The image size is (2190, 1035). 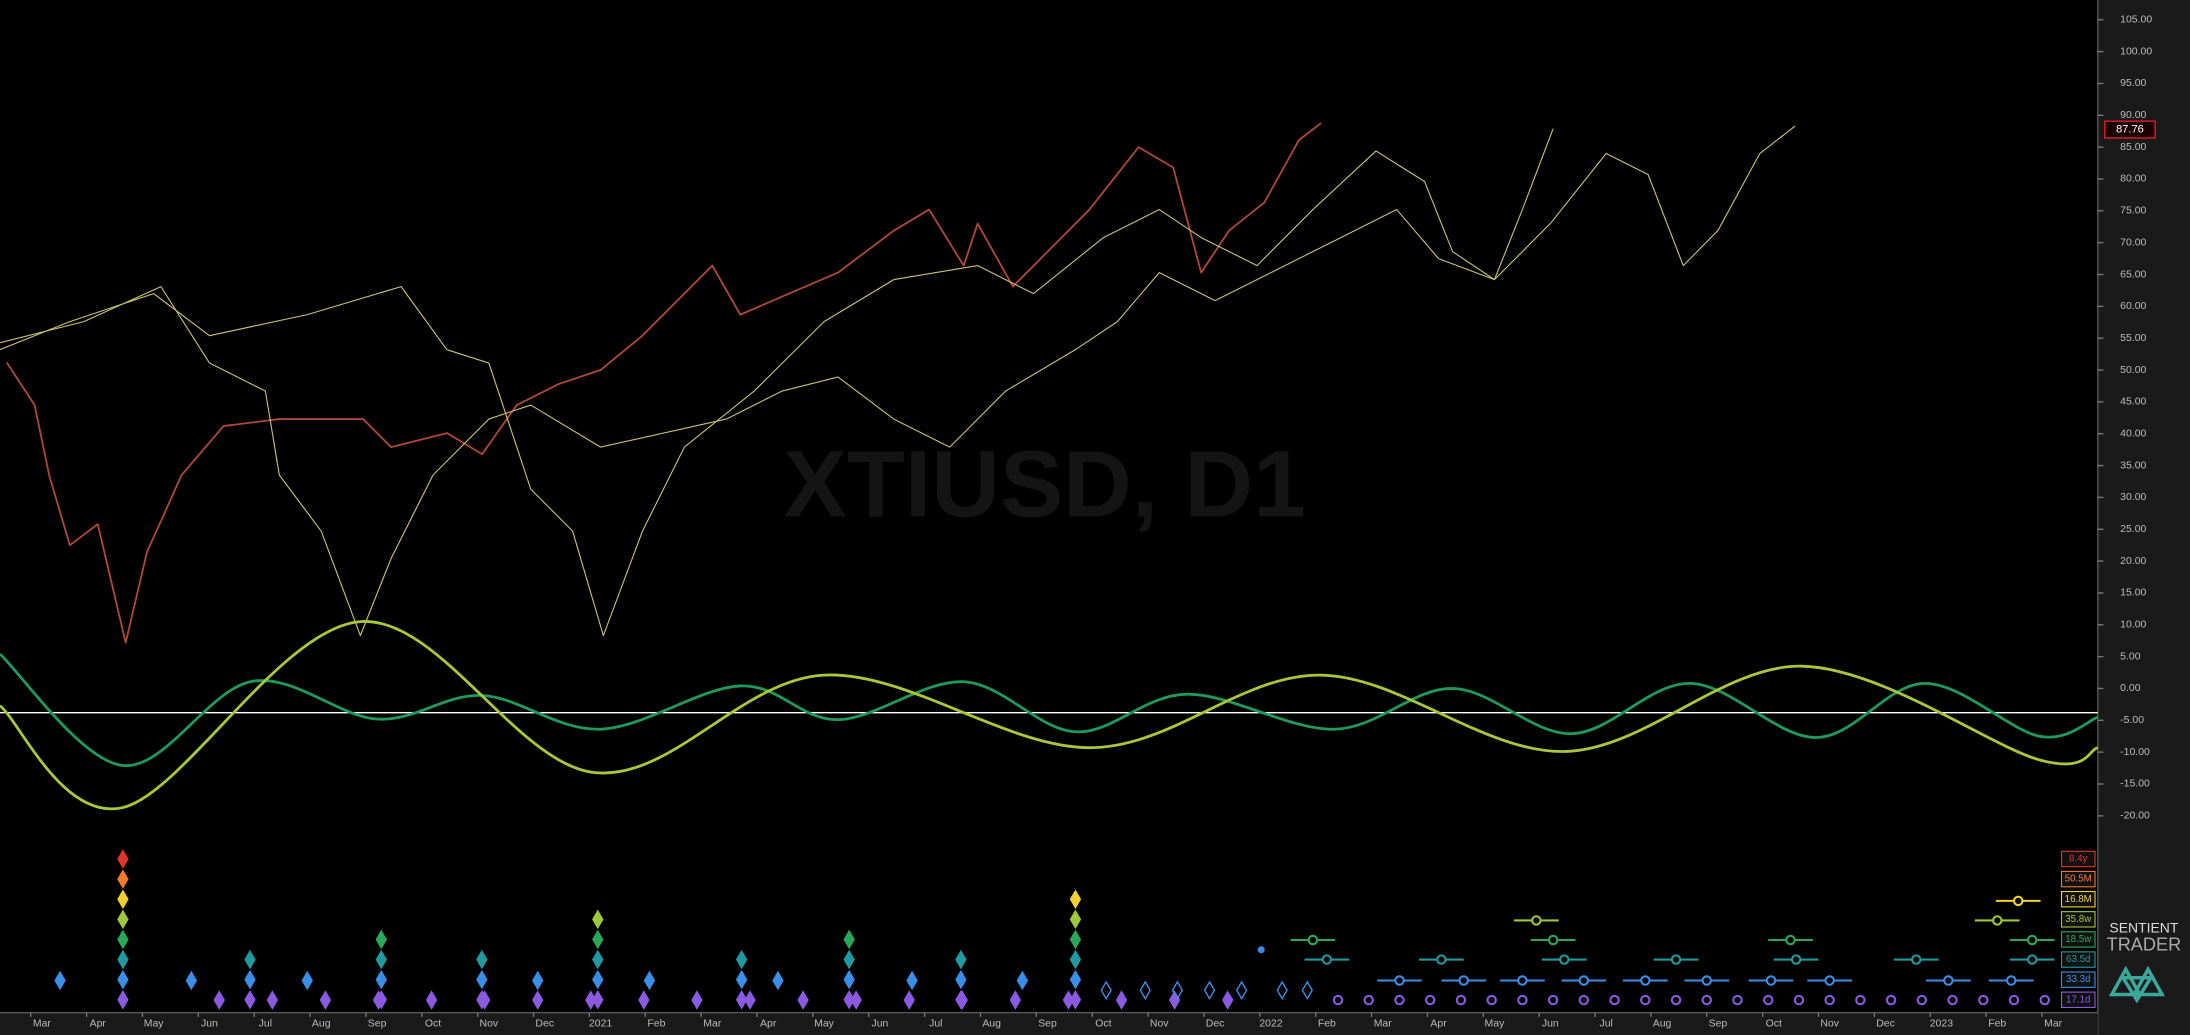 I want to click on y-tick-label: 105.00, so click(x=2136, y=20).